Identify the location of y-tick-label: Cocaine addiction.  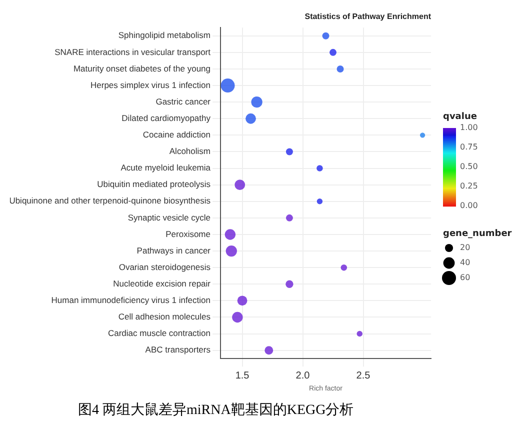
(176, 135).